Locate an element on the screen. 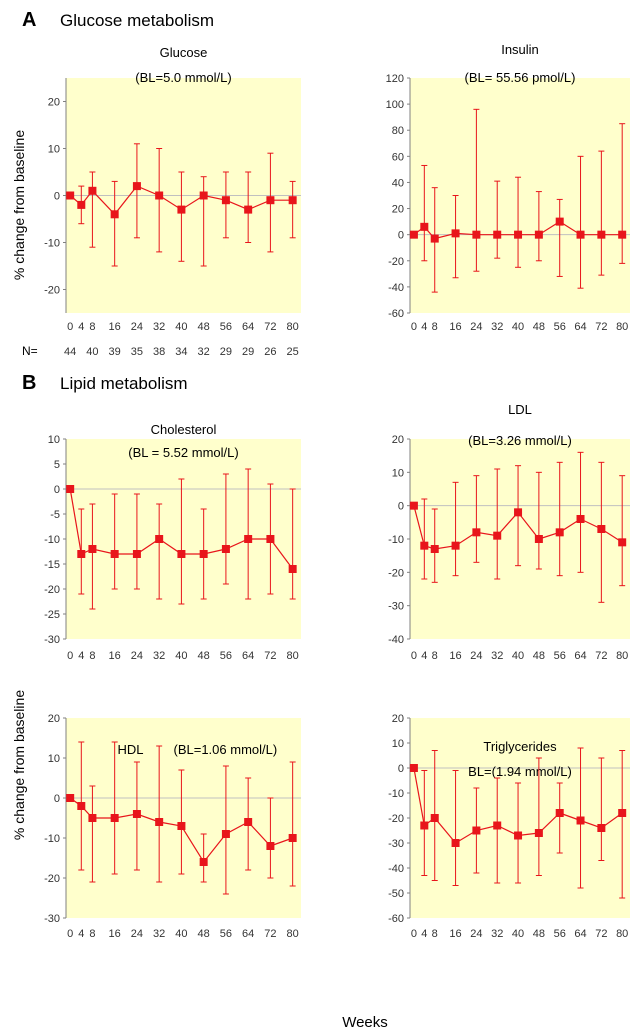  y-tick-label: 60 is located at coordinates (398, 157).